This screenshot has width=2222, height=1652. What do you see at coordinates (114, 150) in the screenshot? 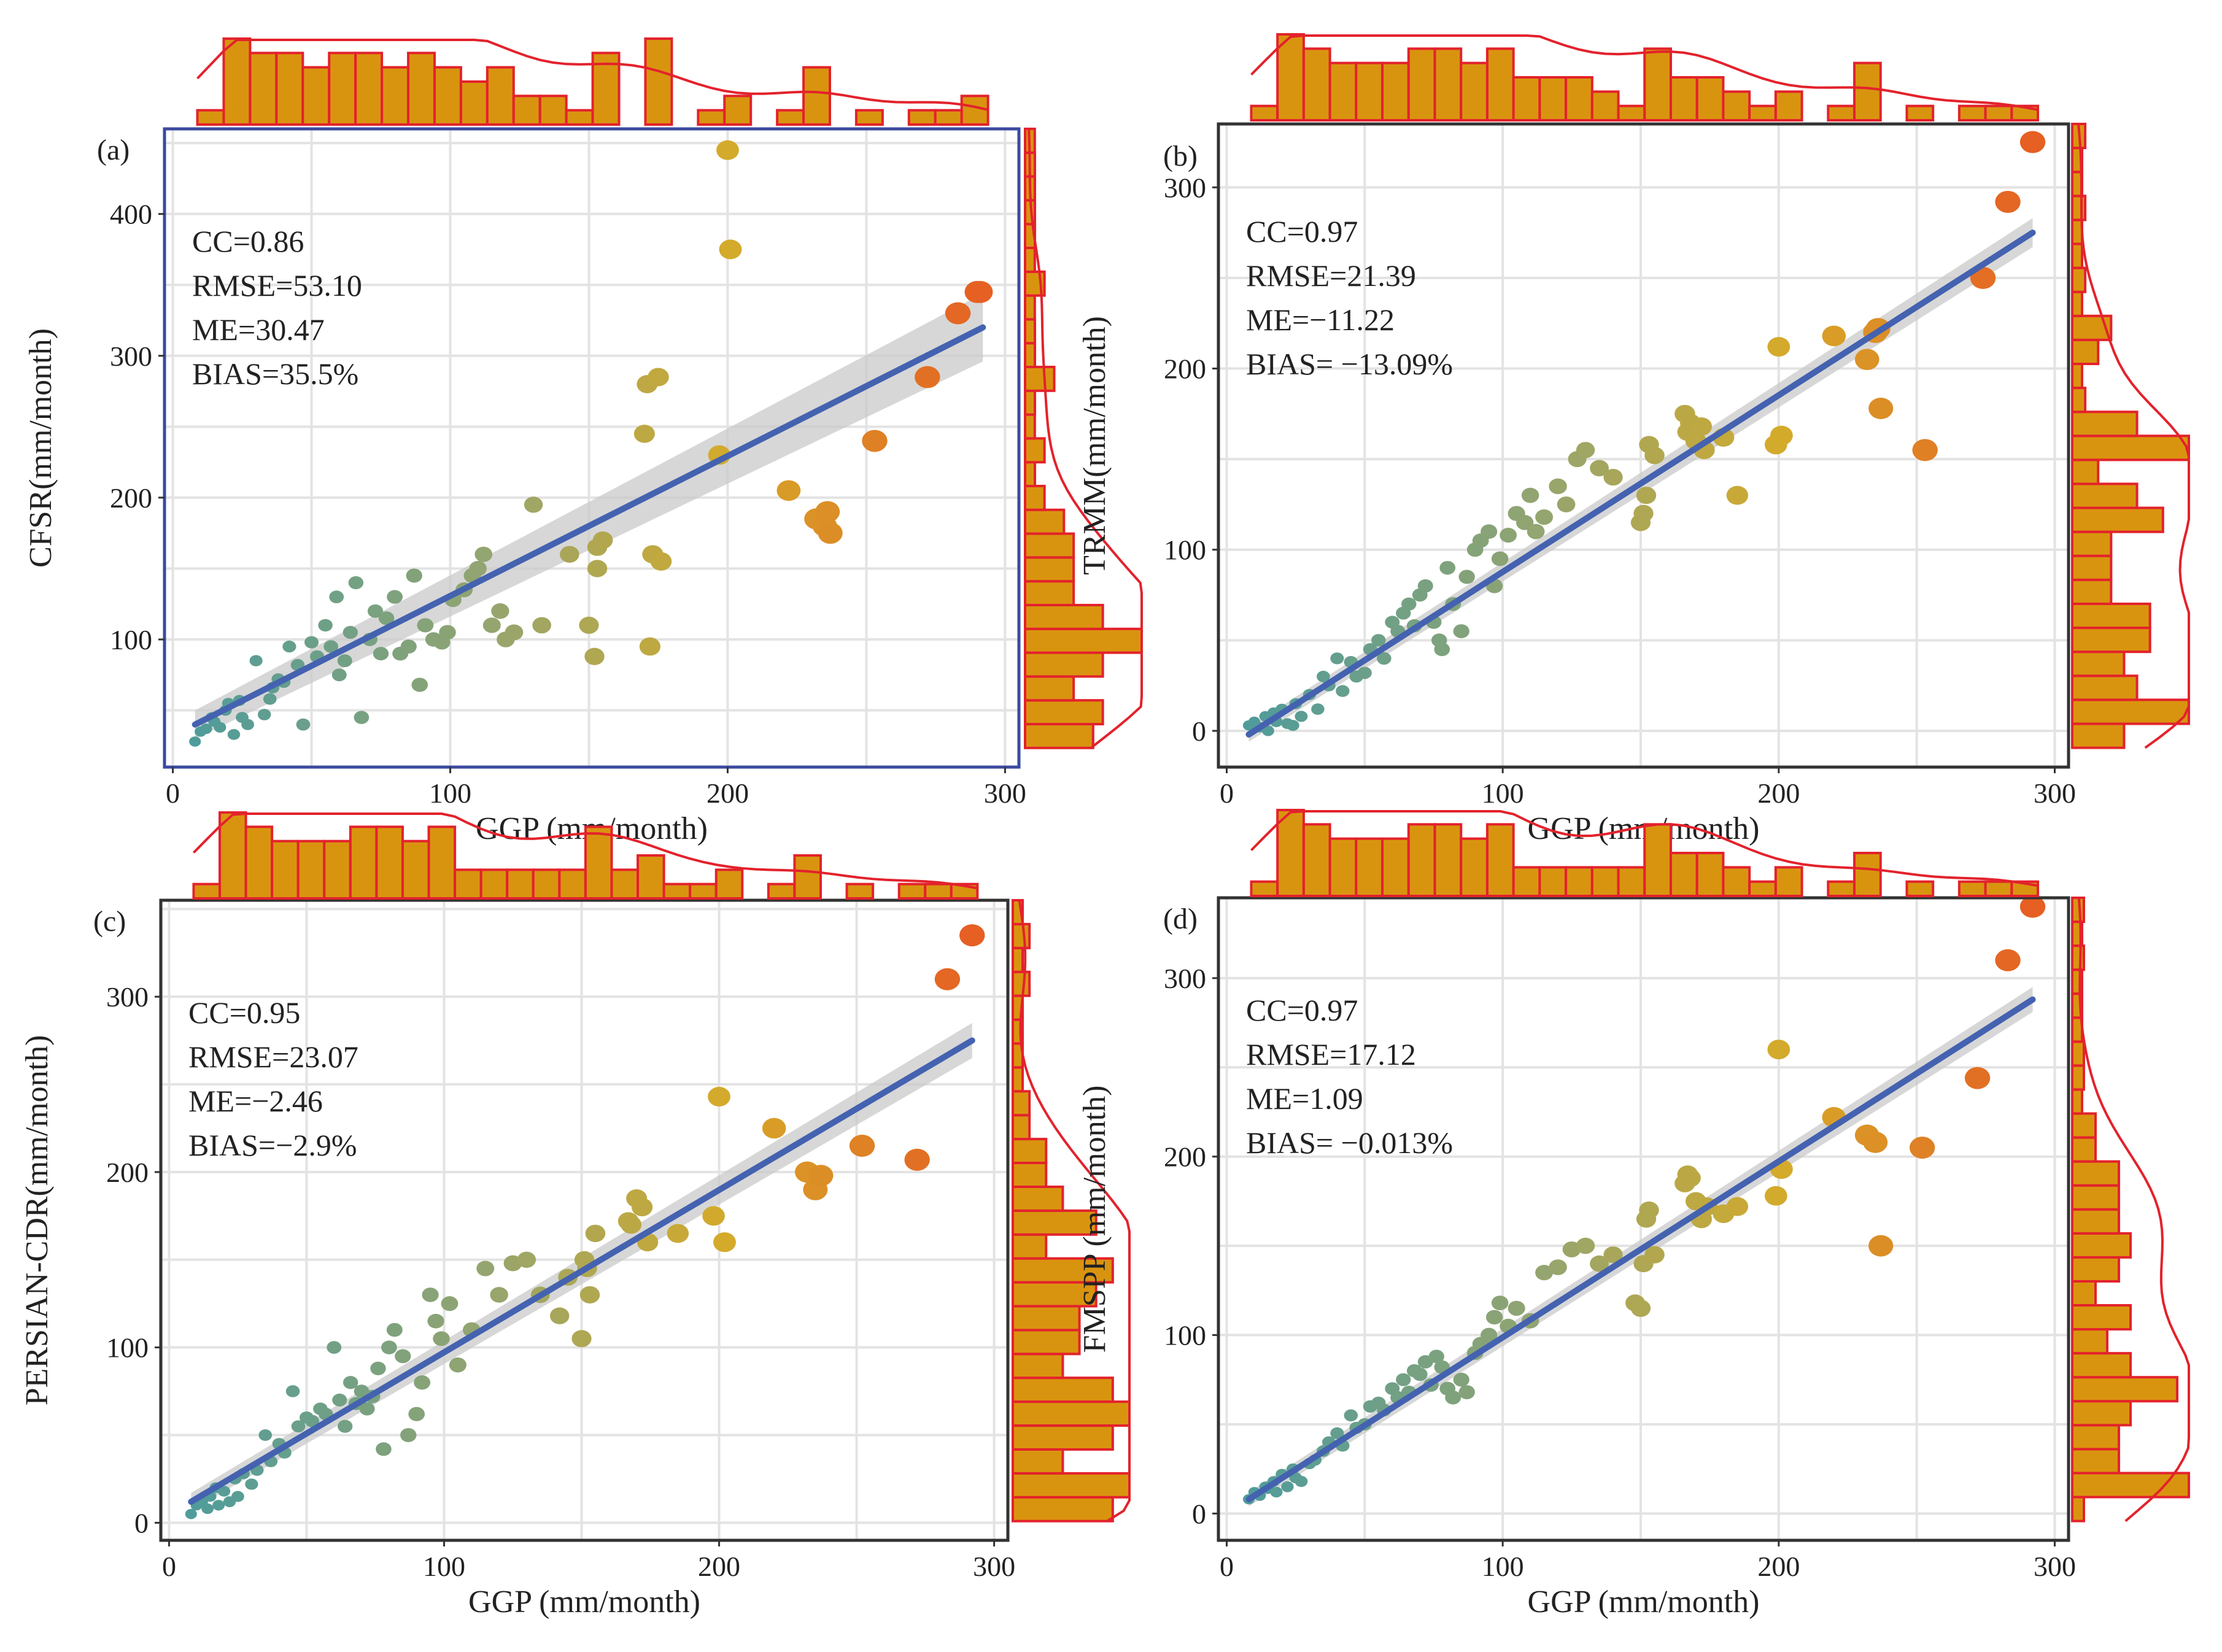
I see `panel-label: (a)` at bounding box center [114, 150].